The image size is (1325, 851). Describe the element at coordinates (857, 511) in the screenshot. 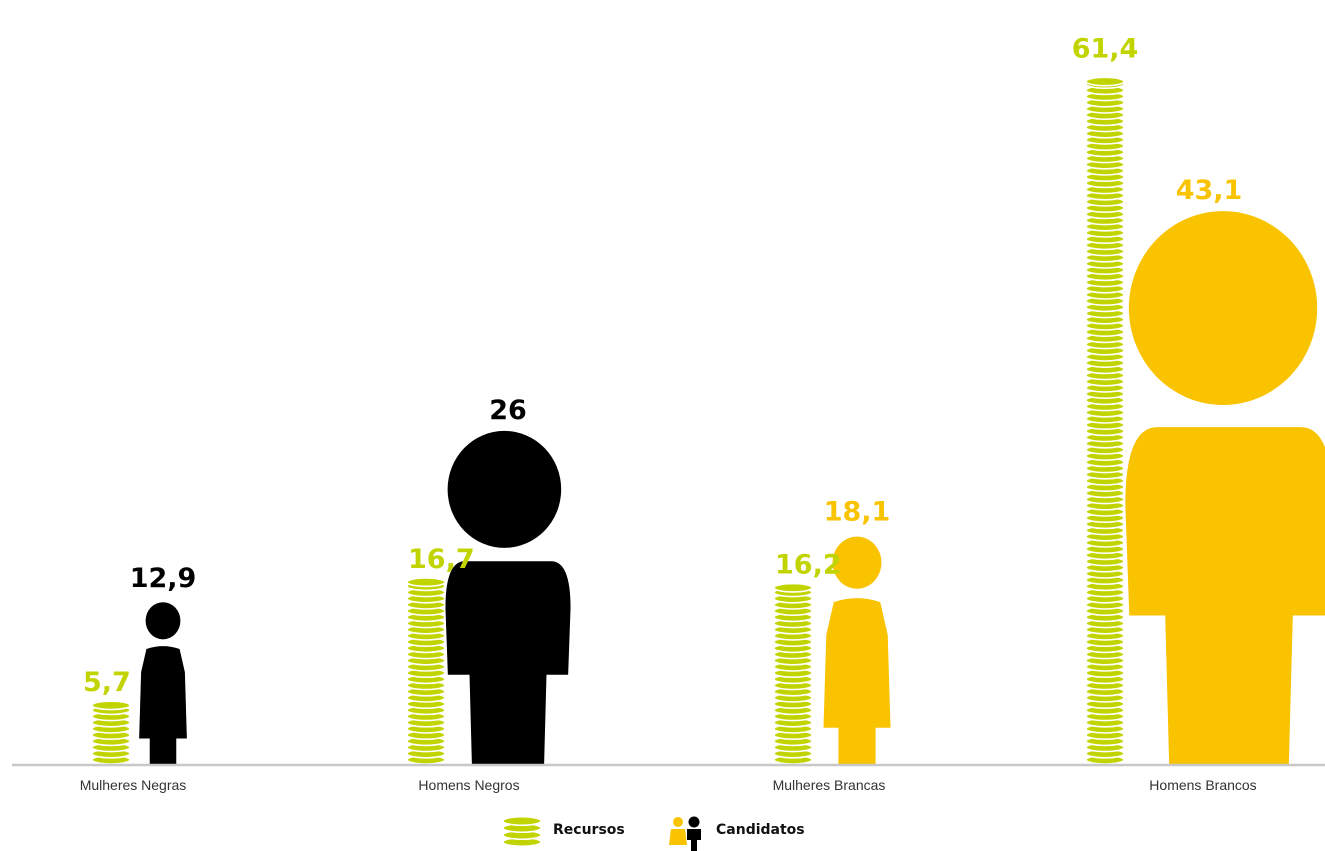

I see `candidatos-value-label-2: 18,1` at that location.